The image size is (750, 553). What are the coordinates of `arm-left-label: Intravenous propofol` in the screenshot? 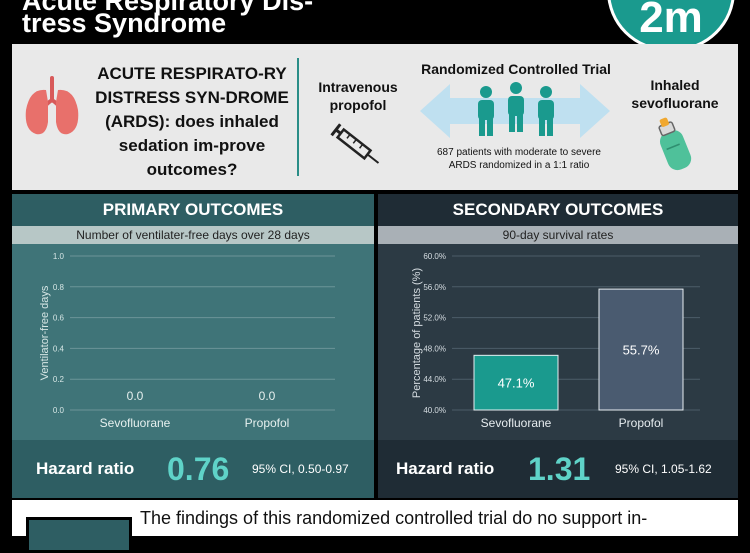 It's located at (358, 96).